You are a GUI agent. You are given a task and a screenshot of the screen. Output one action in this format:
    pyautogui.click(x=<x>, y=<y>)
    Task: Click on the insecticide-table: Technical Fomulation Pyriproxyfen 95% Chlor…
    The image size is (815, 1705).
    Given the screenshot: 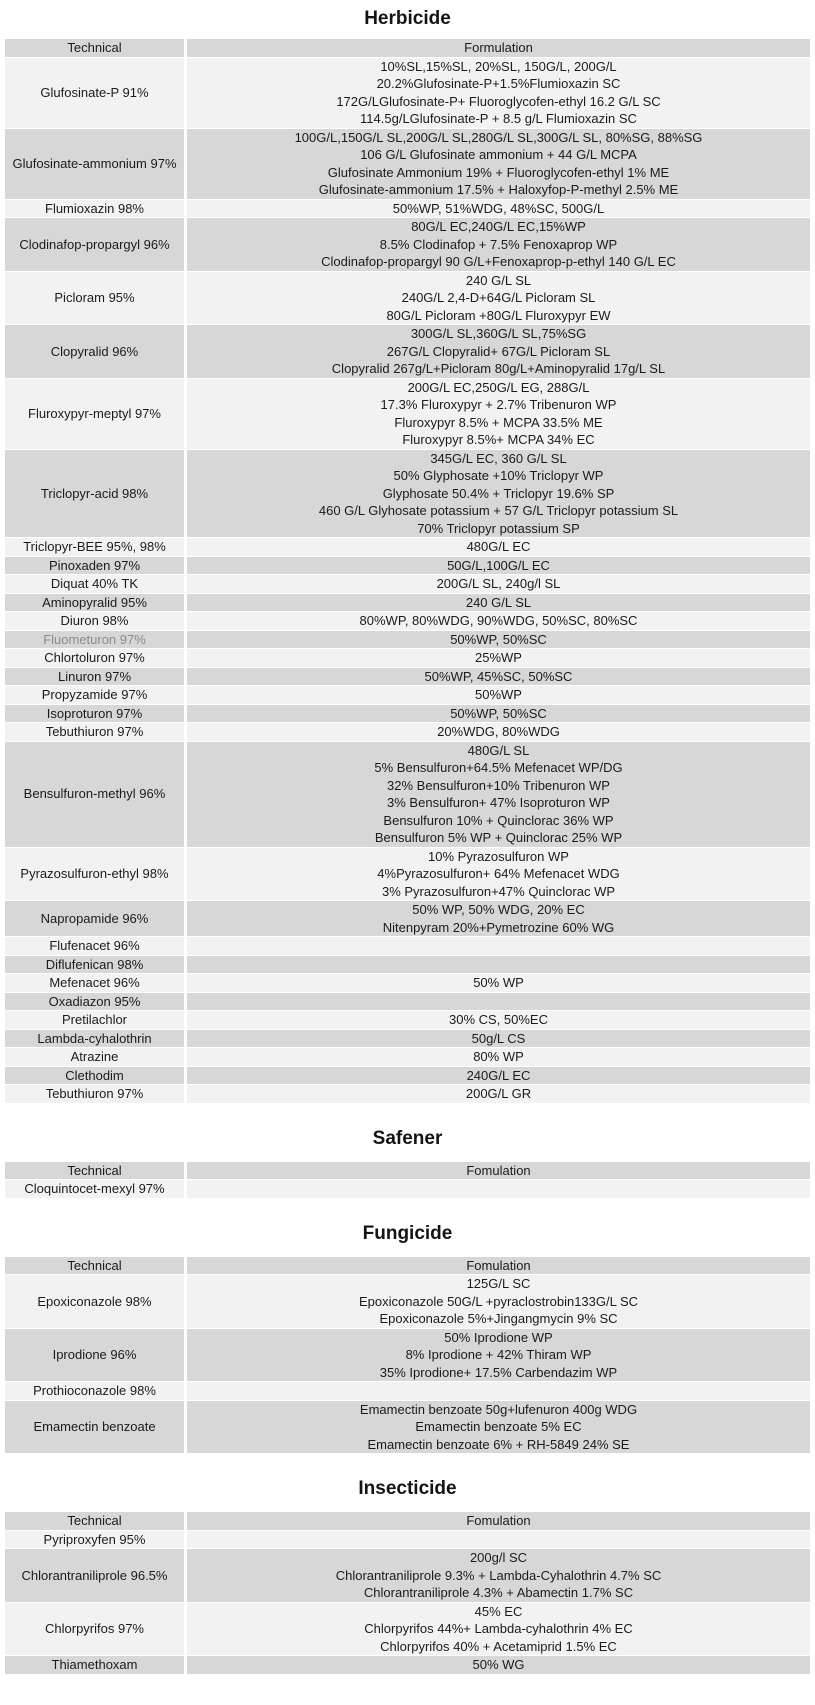 What is the action you would take?
    pyautogui.click(x=407, y=1593)
    